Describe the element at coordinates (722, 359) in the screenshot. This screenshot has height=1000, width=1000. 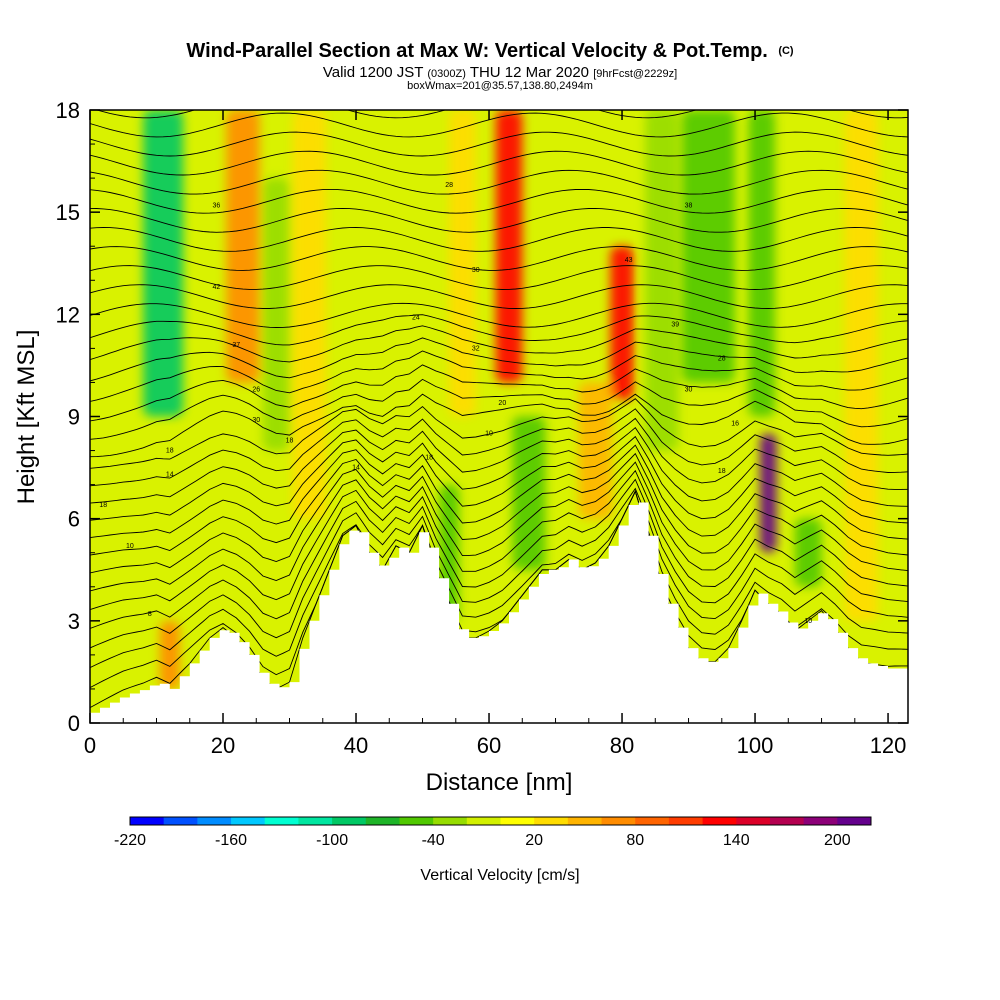
I see `isentrope-label-10: 28` at that location.